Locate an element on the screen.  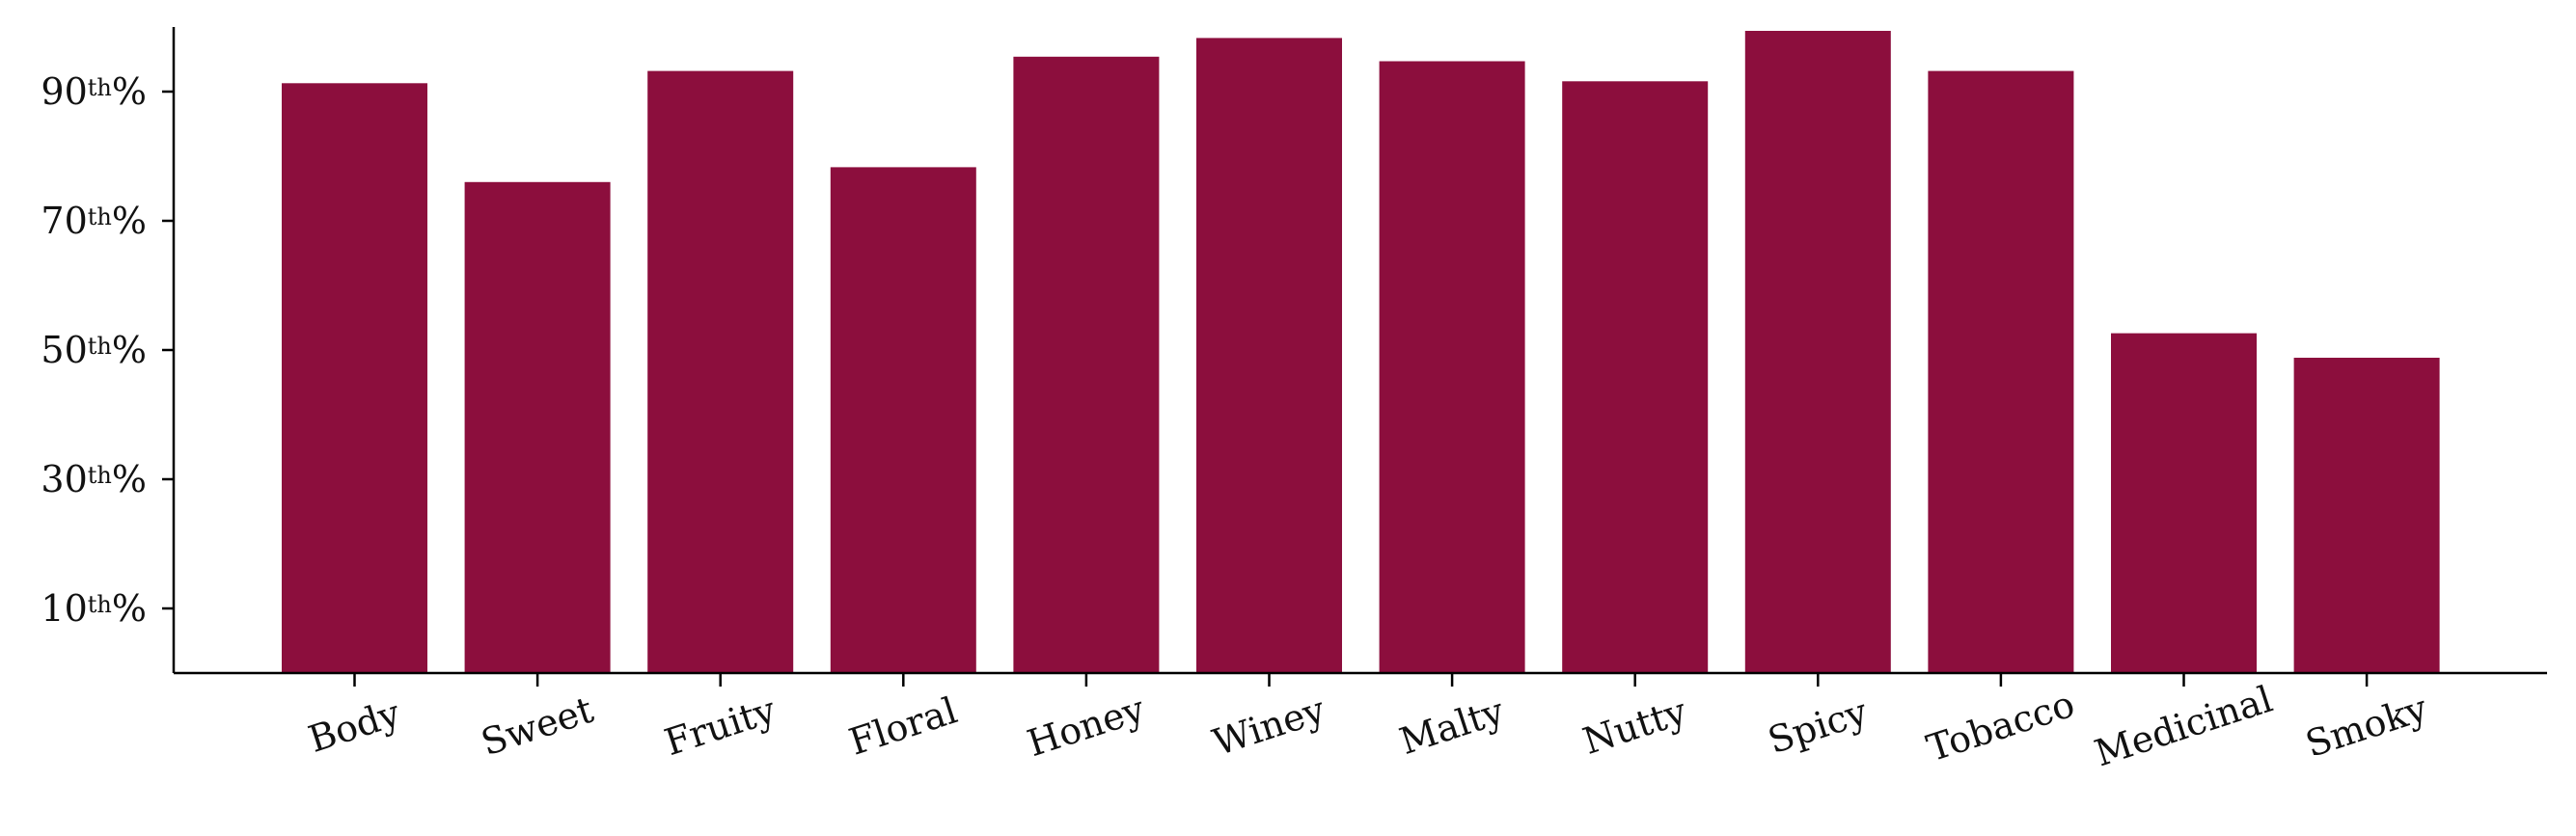
x-tick-label-medicinal: Medicinal is located at coordinates (2184, 726).